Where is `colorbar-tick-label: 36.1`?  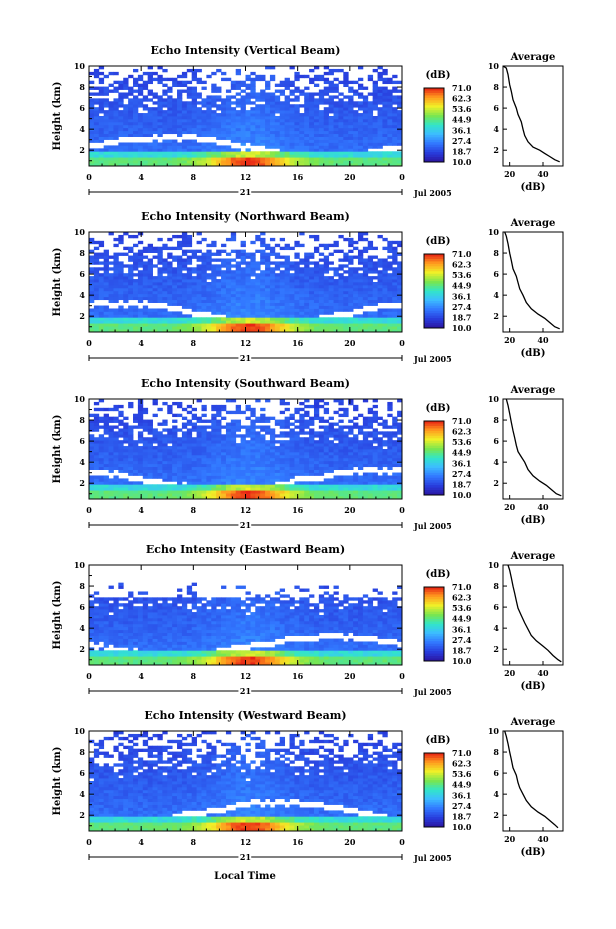
colorbar-tick-label: 36.1 is located at coordinates (461, 130).